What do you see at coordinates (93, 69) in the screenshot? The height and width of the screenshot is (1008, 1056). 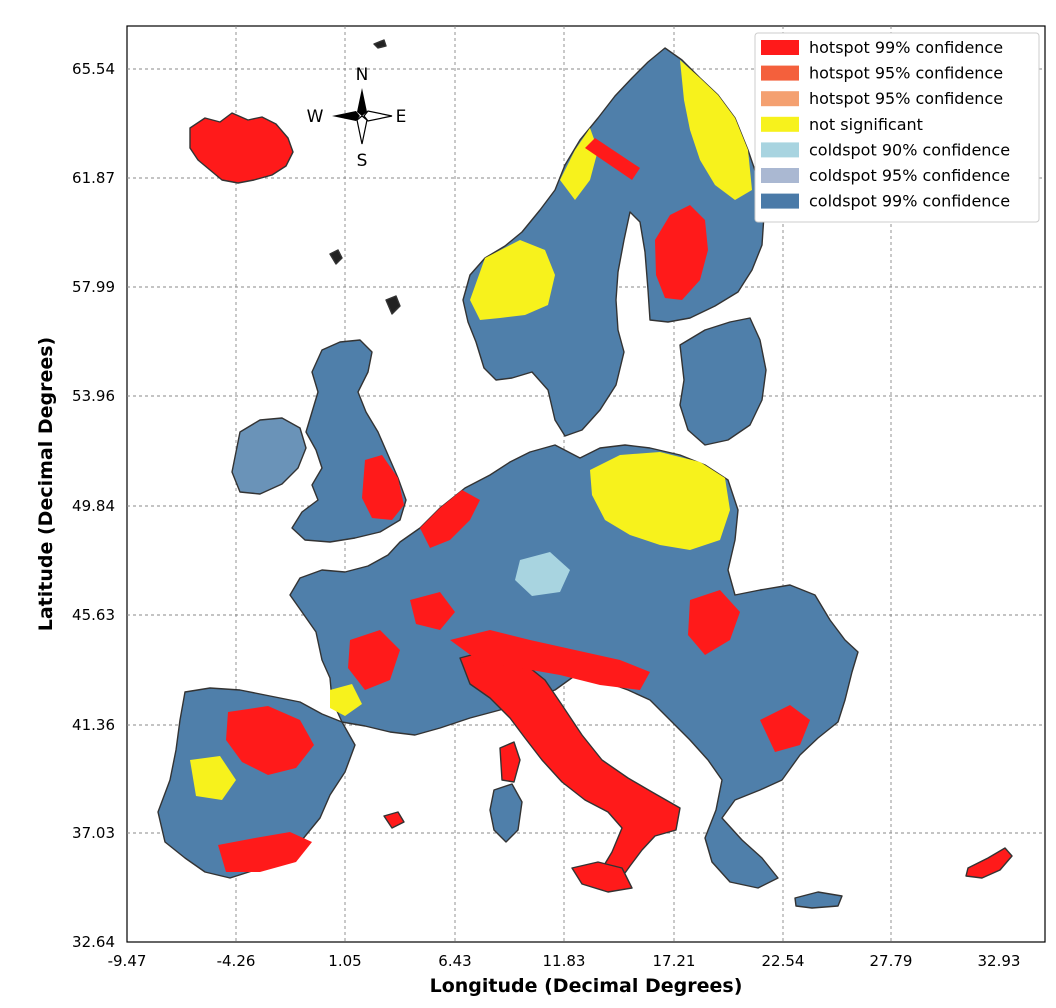 I see `y-tick-label: 65.54` at bounding box center [93, 69].